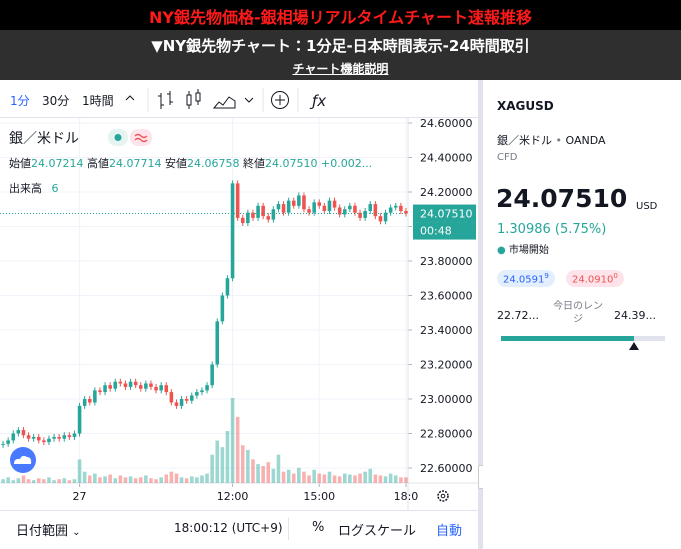 The height and width of the screenshot is (549, 681). I want to click on candle-style-icon, so click(193, 99).